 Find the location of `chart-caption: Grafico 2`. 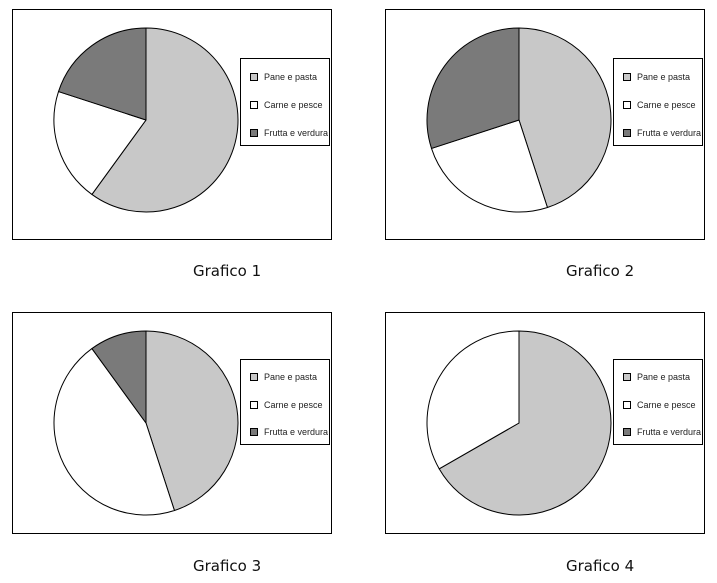

chart-caption: Grafico 2 is located at coordinates (600, 271).